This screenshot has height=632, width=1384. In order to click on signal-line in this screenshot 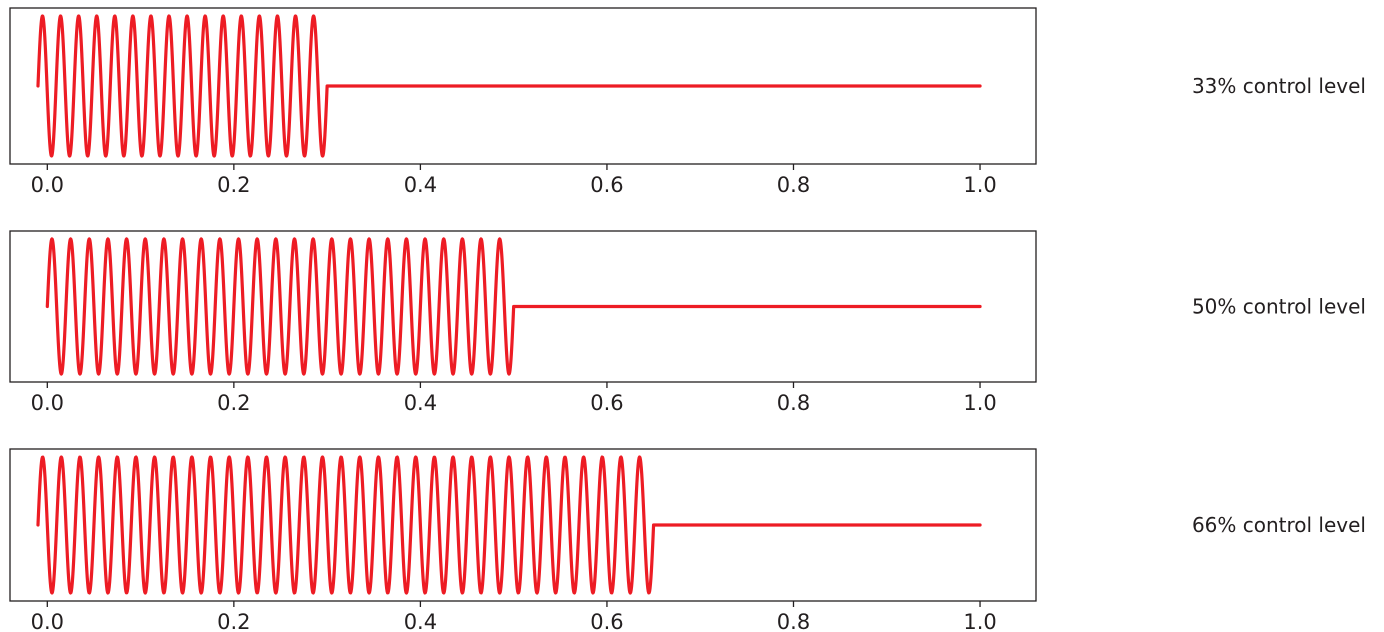, I will do `click(513, 306)`.